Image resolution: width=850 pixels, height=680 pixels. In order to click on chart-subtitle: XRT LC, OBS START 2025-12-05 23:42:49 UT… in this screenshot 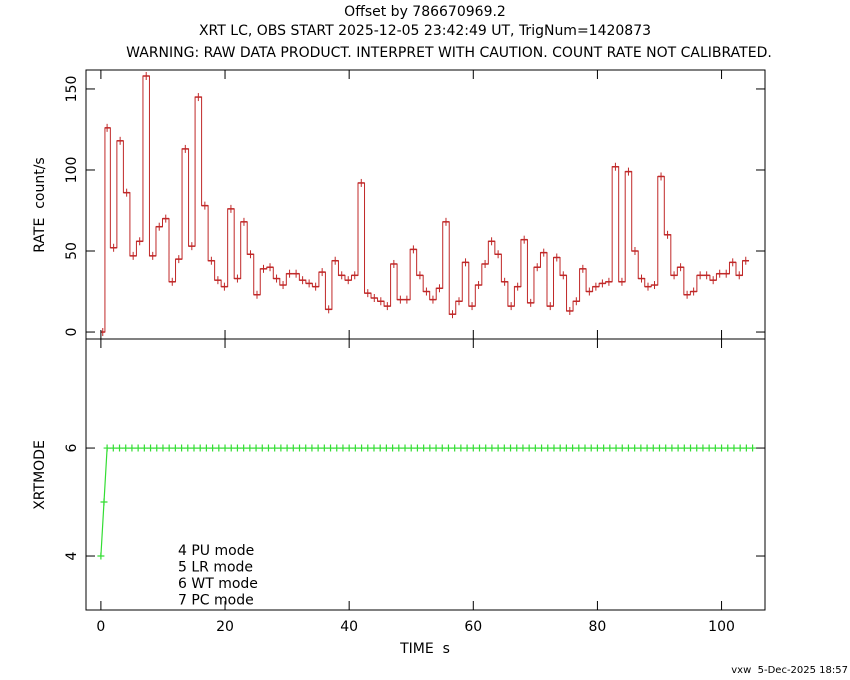, I will do `click(425, 31)`.